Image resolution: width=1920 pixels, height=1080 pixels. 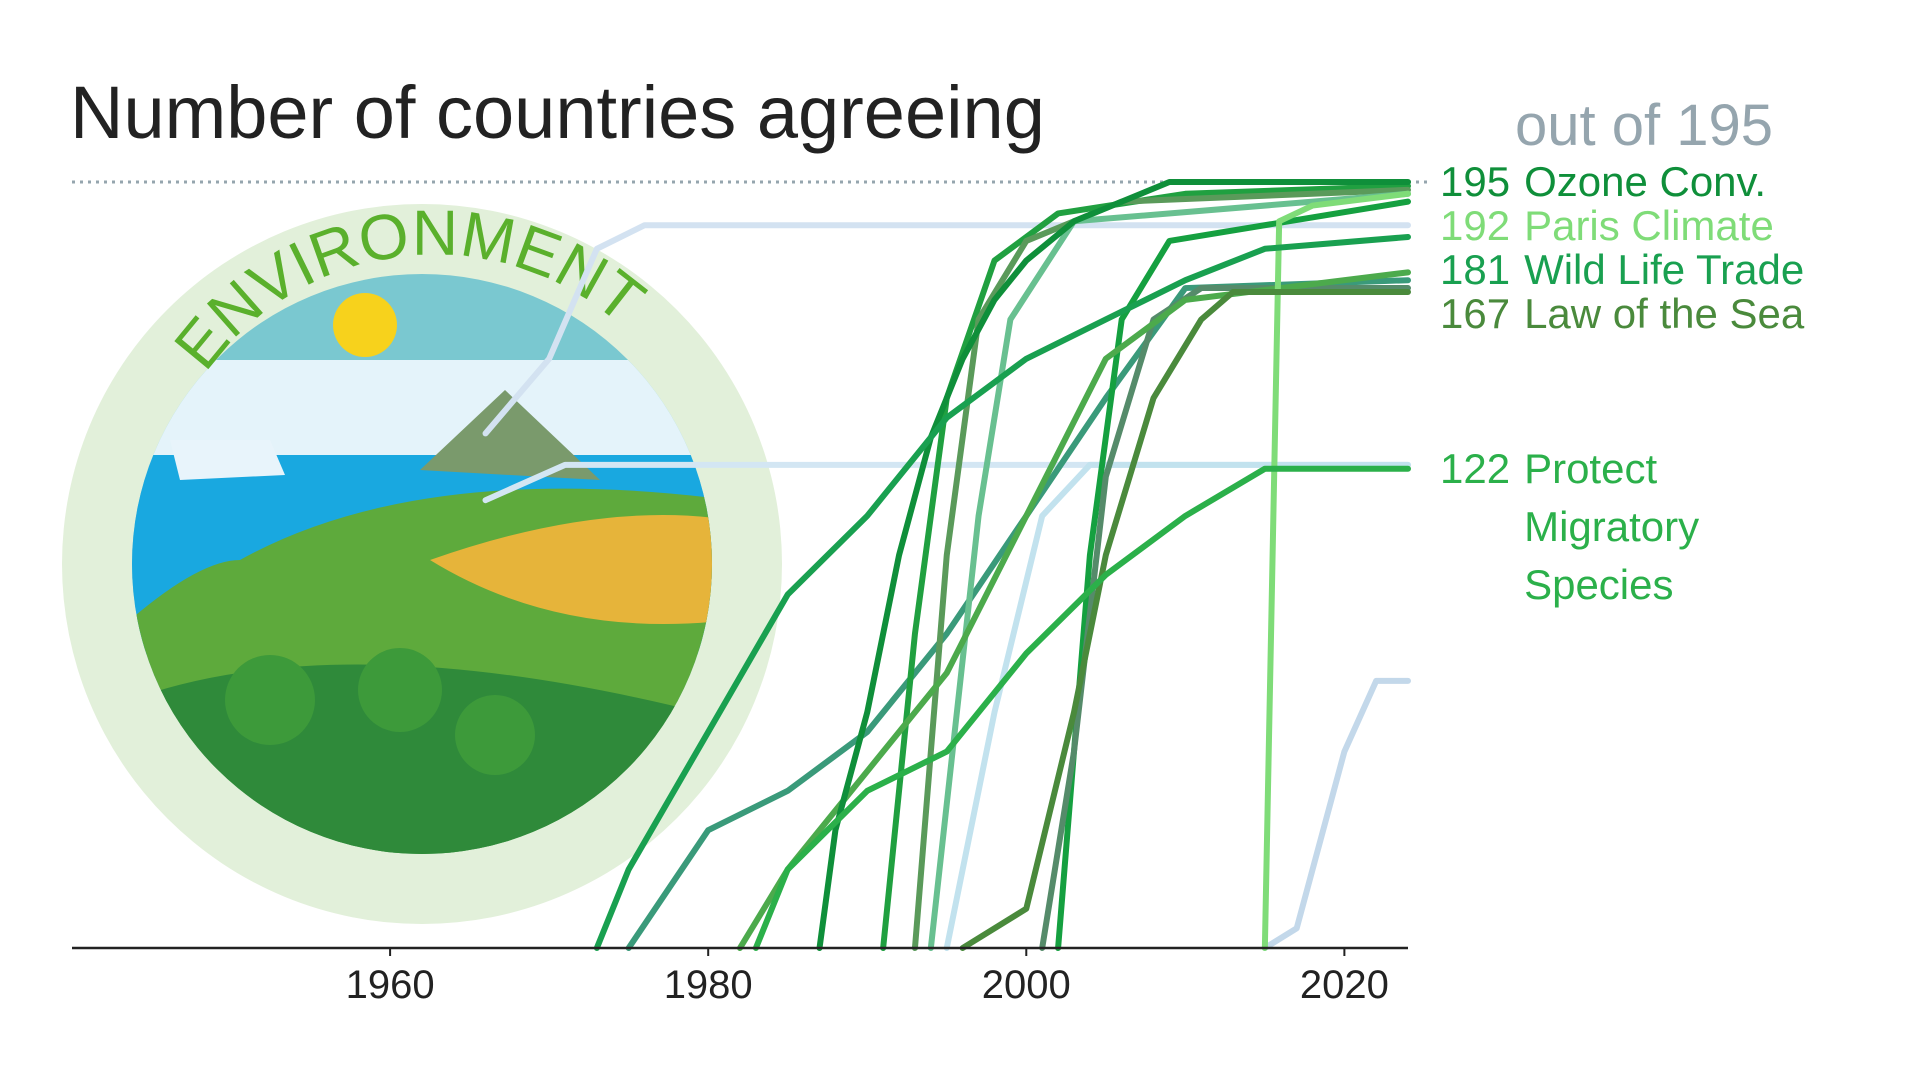 What do you see at coordinates (557, 112) in the screenshot?
I see `chart-title: Number of countries agreeing` at bounding box center [557, 112].